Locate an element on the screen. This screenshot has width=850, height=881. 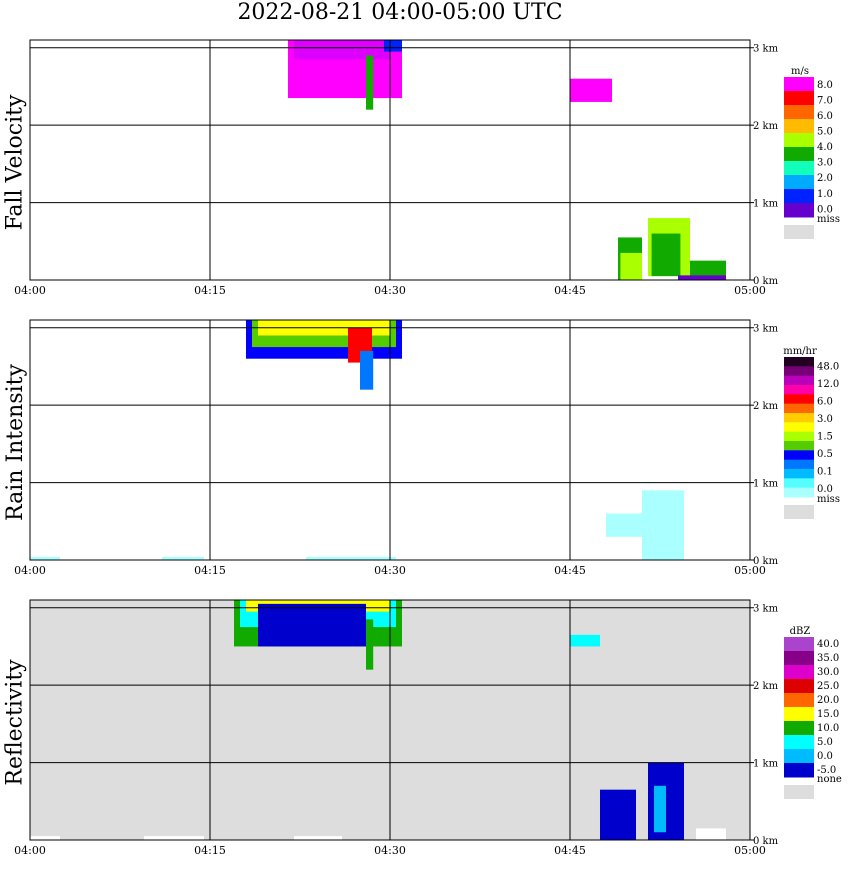
legend-label: 8.0 is located at coordinates (825, 85).